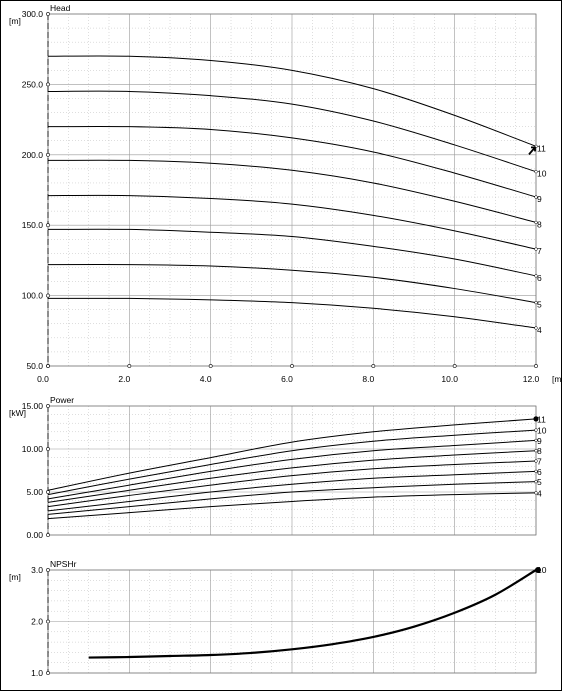  What do you see at coordinates (536, 493) in the screenshot?
I see `chart-1-series-4-end-marker` at bounding box center [536, 493].